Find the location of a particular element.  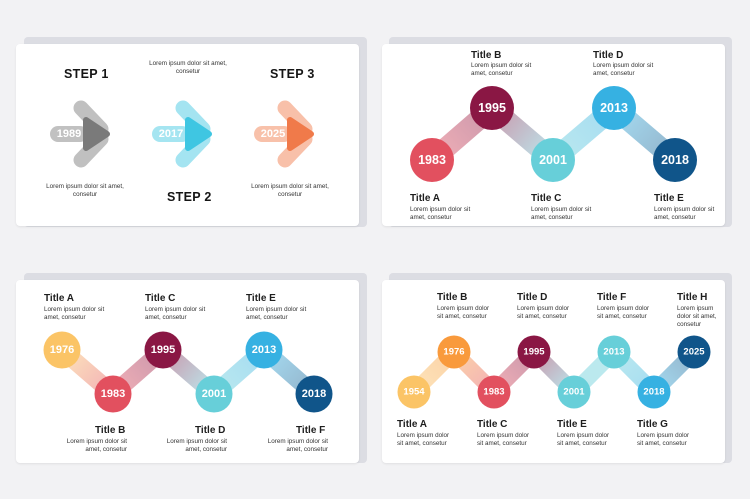

panel4-desc-5: Lorem ipsum dolor sit amet, consetur is located at coordinates (623, 312).